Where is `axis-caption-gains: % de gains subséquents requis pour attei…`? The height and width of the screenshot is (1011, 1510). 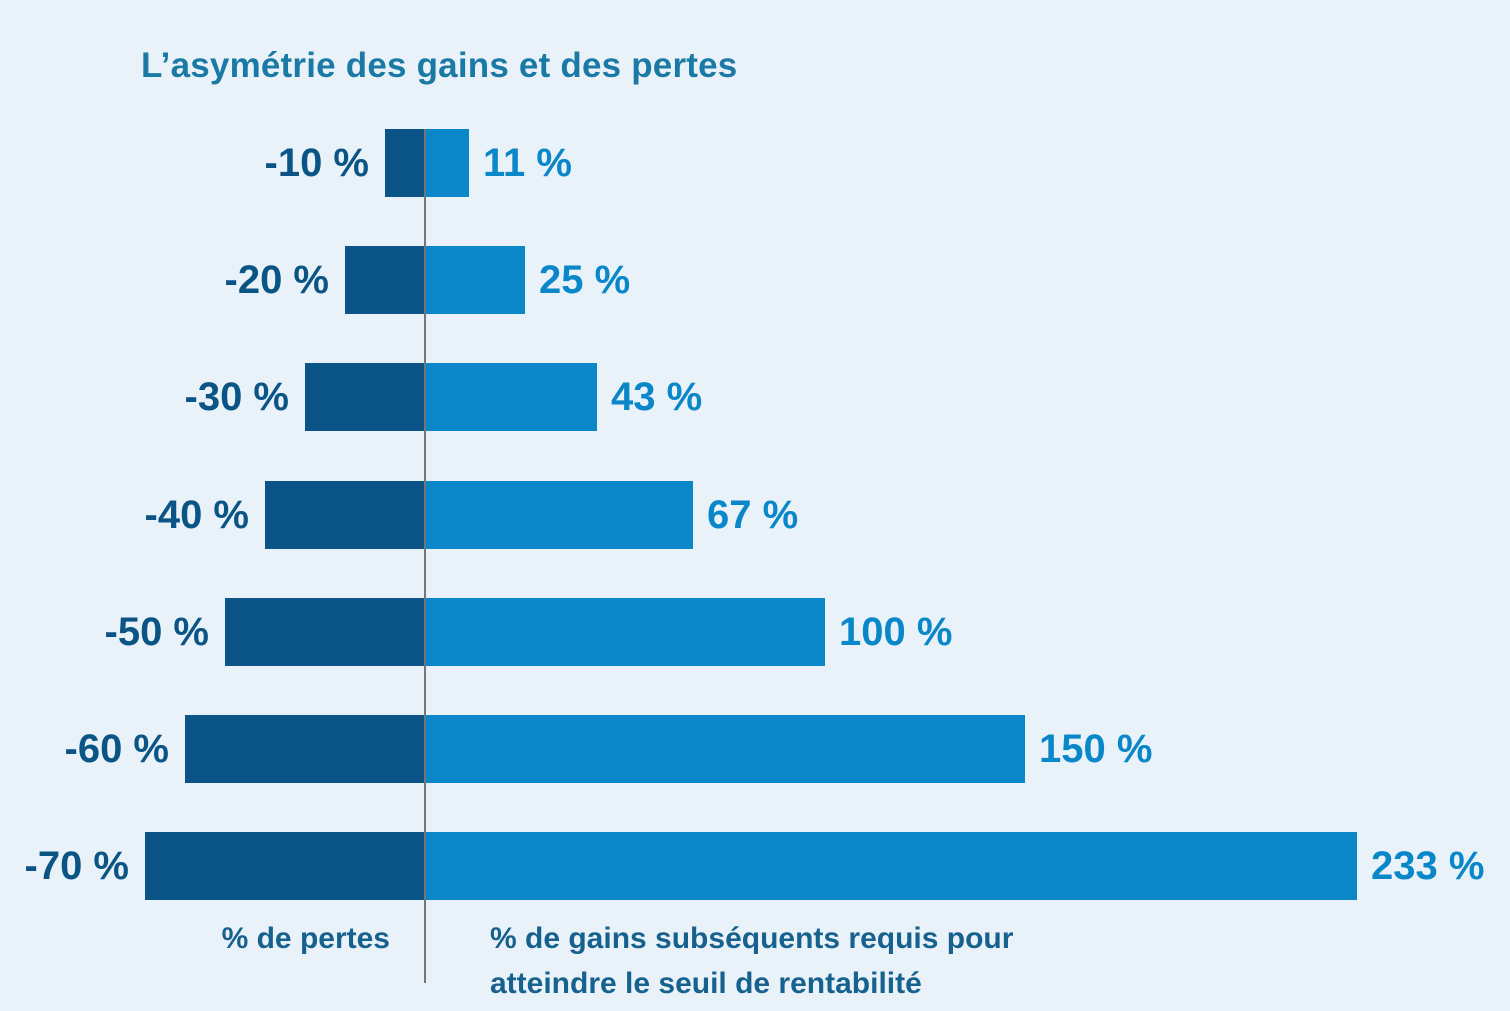
axis-caption-gains: % de gains subséquents requis pour attei… is located at coordinates (752, 961).